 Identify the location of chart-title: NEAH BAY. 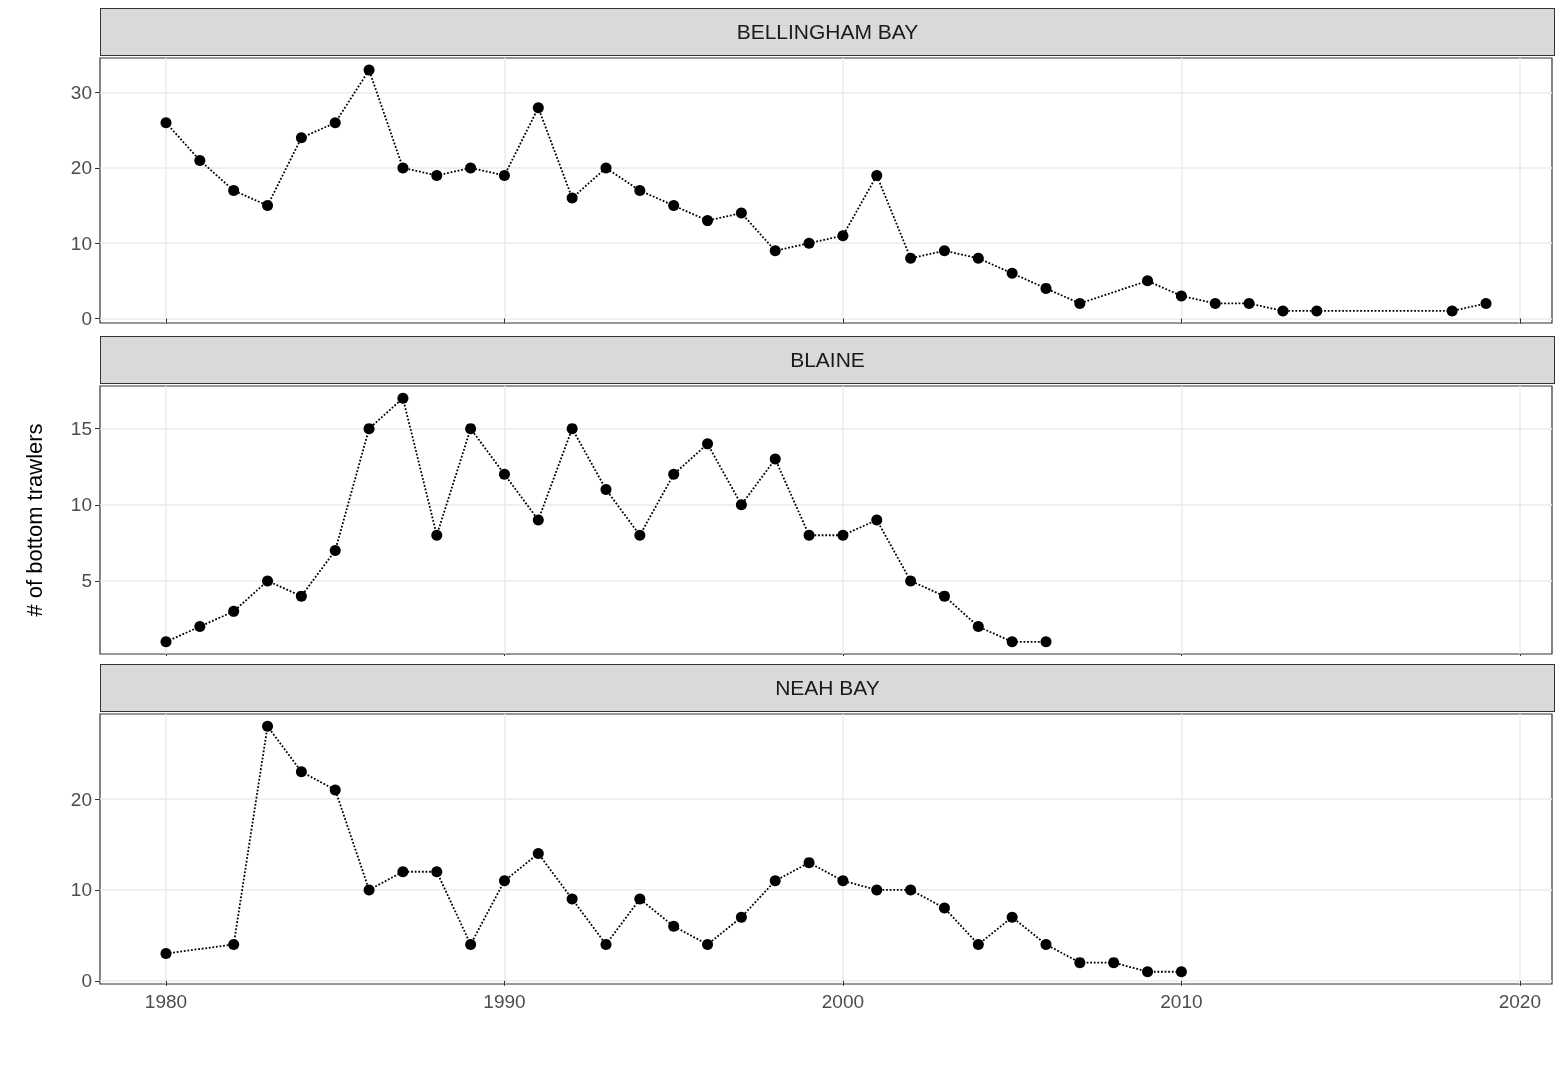
(827, 688).